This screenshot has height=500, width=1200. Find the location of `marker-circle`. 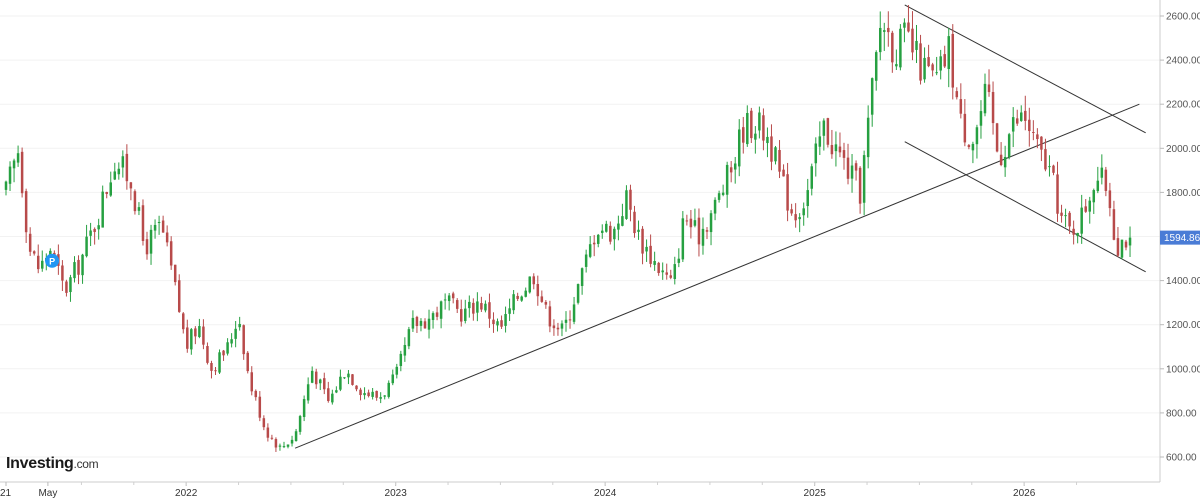

marker-circle is located at coordinates (52, 260).